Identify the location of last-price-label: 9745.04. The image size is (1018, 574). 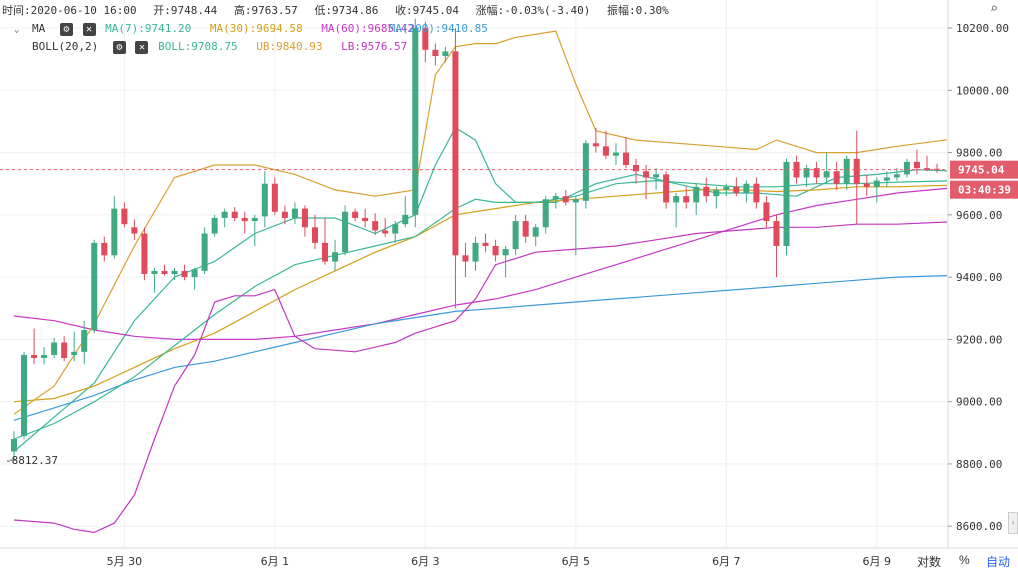
(981, 170).